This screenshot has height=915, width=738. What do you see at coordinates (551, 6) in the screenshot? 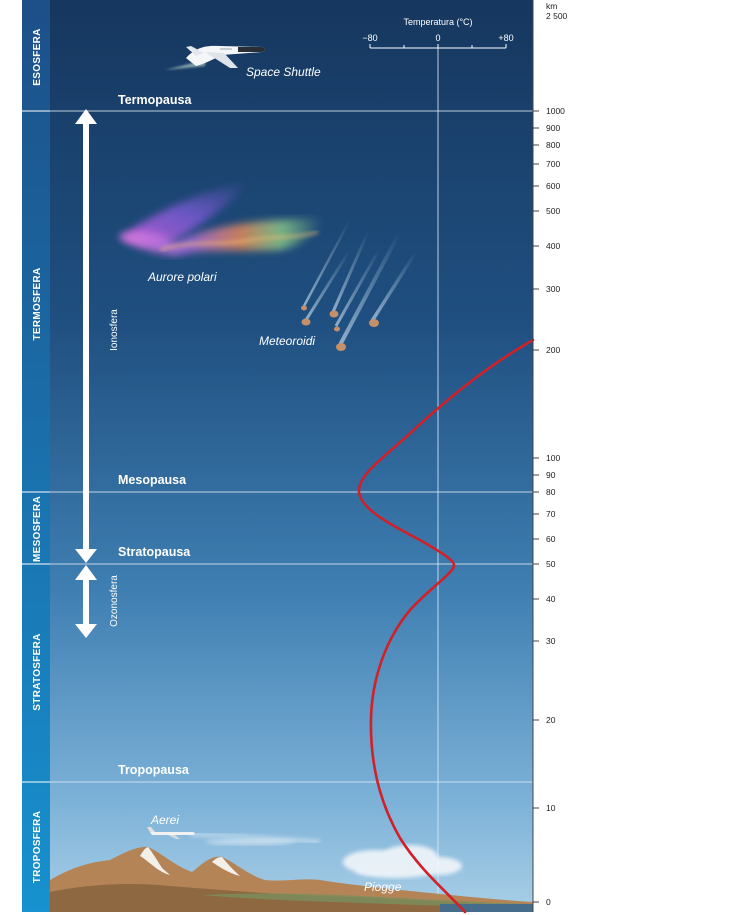
I see `altitude-unit: km` at bounding box center [551, 6].